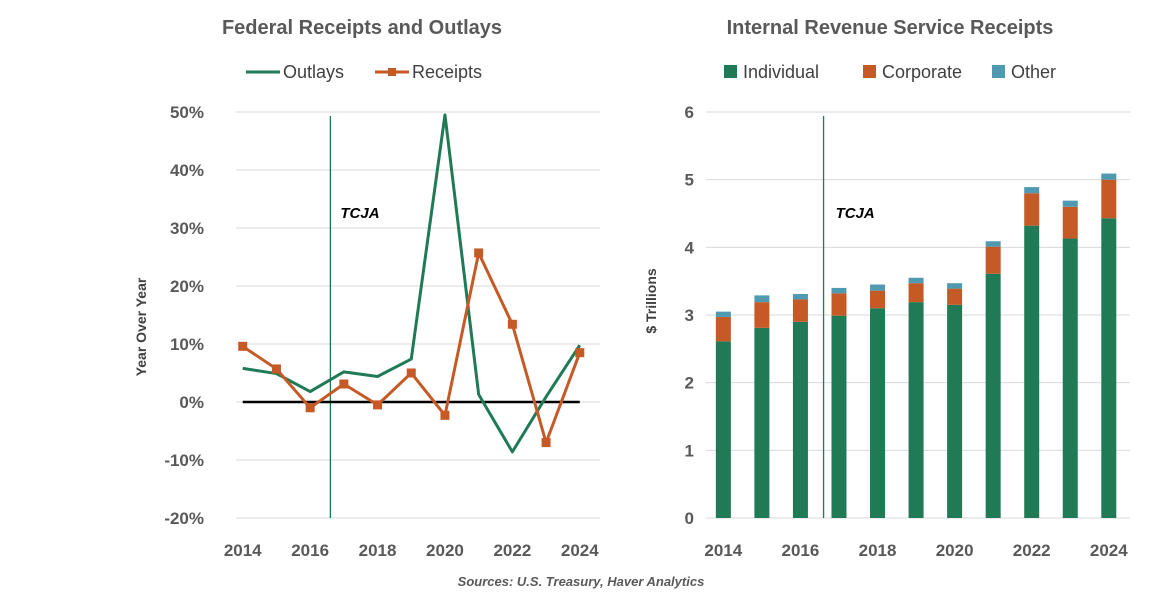 The image size is (1162, 610). What do you see at coordinates (723, 329) in the screenshot?
I see `bar-corporate-2014` at bounding box center [723, 329].